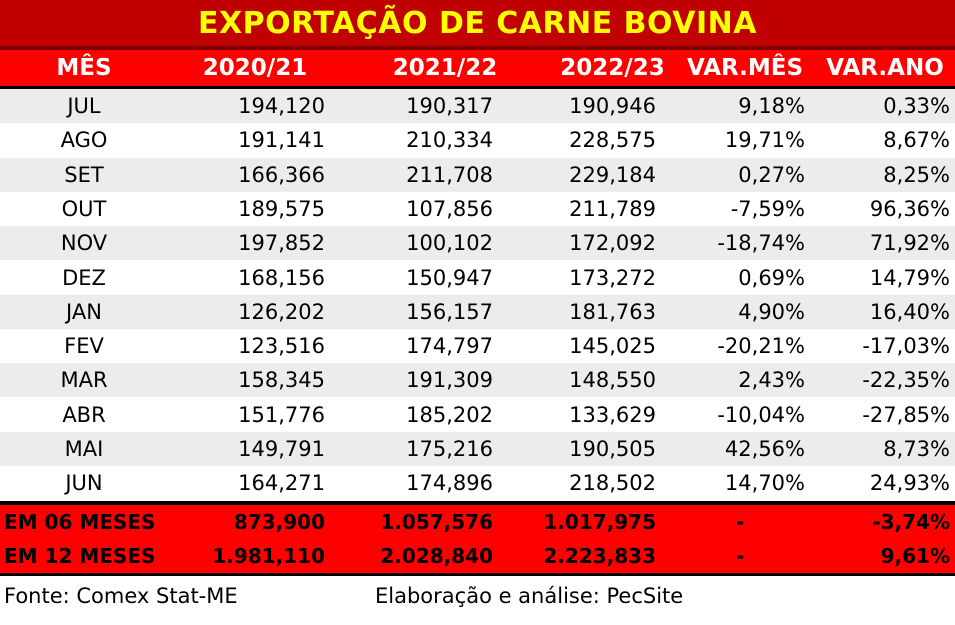 Image resolution: width=955 pixels, height=625 pixels. Describe the element at coordinates (764, 140) in the screenshot. I see `cell-var-mes: 19,71%` at that location.